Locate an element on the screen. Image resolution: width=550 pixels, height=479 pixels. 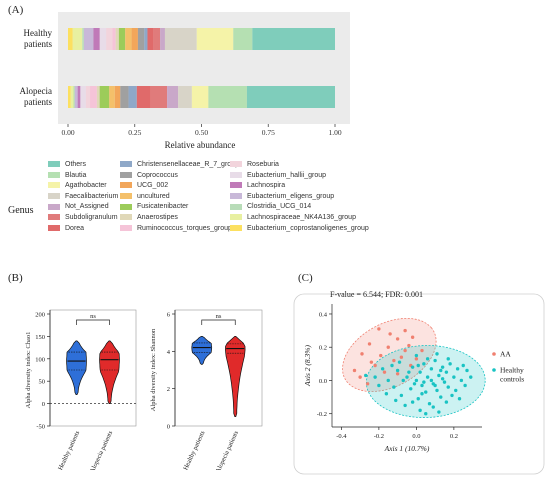
legend-item: UCG_002 is located at coordinates (144, 185).